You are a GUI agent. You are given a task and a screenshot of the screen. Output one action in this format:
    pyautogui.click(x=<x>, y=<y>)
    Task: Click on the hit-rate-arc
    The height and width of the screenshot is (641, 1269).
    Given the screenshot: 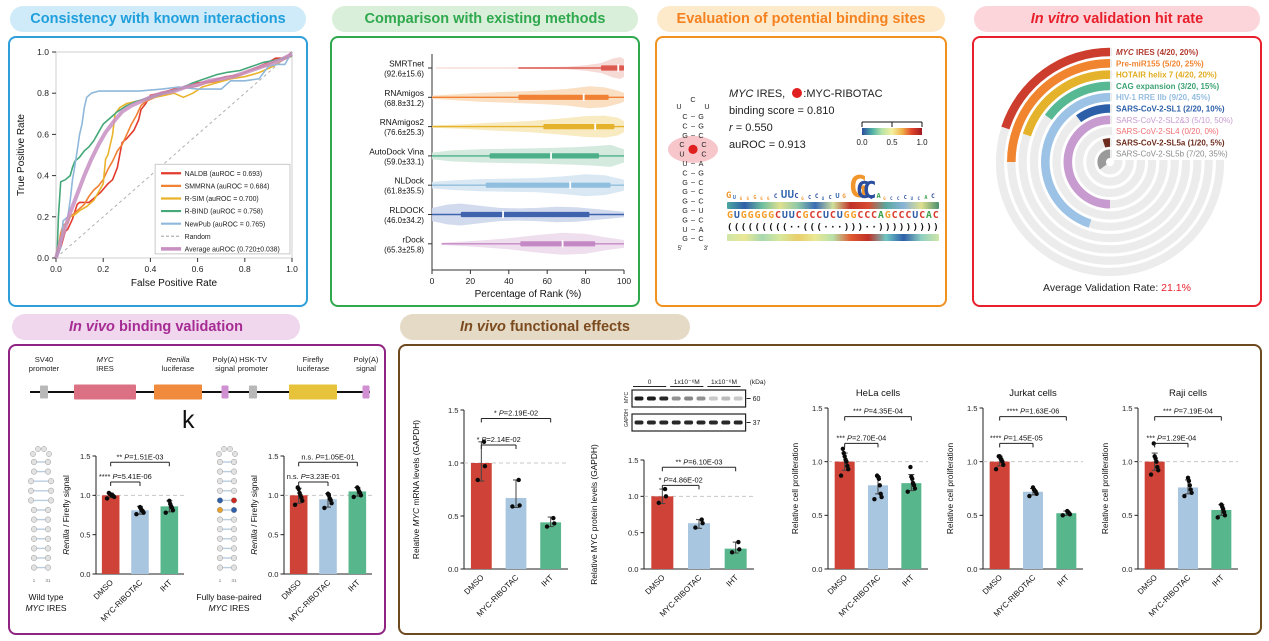 What is the action you would take?
    pyautogui.click(x=1106, y=143)
    